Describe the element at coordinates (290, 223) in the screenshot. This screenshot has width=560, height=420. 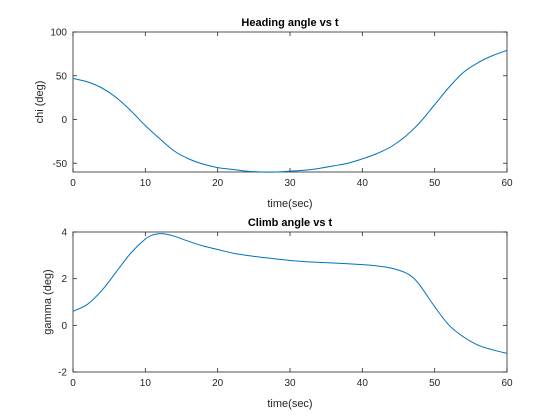
I see `climb-plot-title: Climb angle vs t` at that location.